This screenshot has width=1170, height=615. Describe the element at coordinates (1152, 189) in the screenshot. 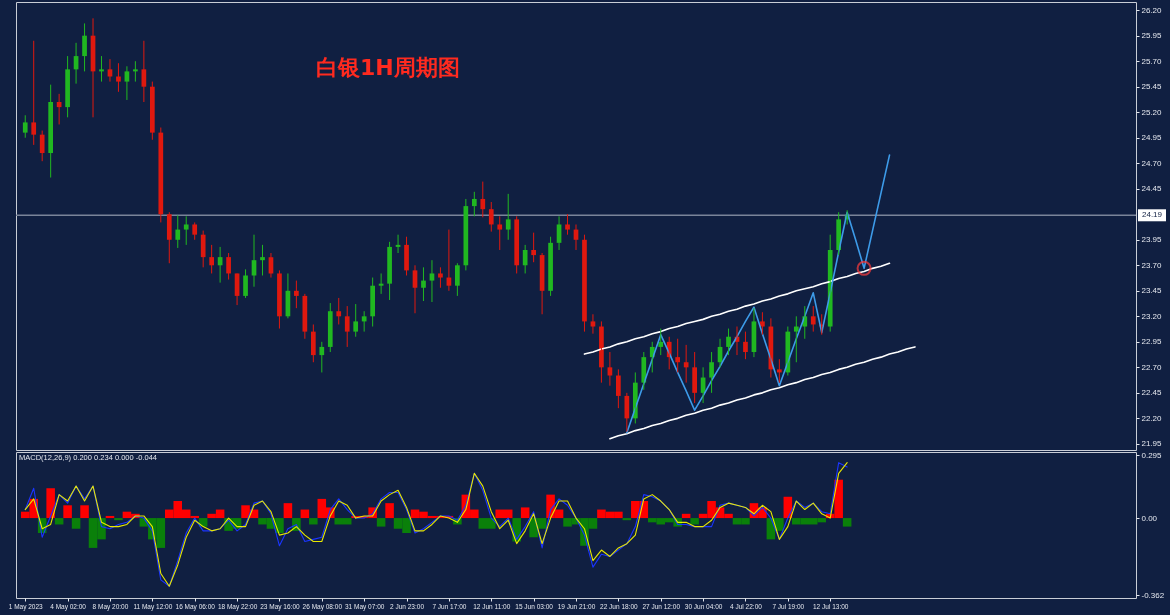

I see `y-tick-label: 24.45` at that location.